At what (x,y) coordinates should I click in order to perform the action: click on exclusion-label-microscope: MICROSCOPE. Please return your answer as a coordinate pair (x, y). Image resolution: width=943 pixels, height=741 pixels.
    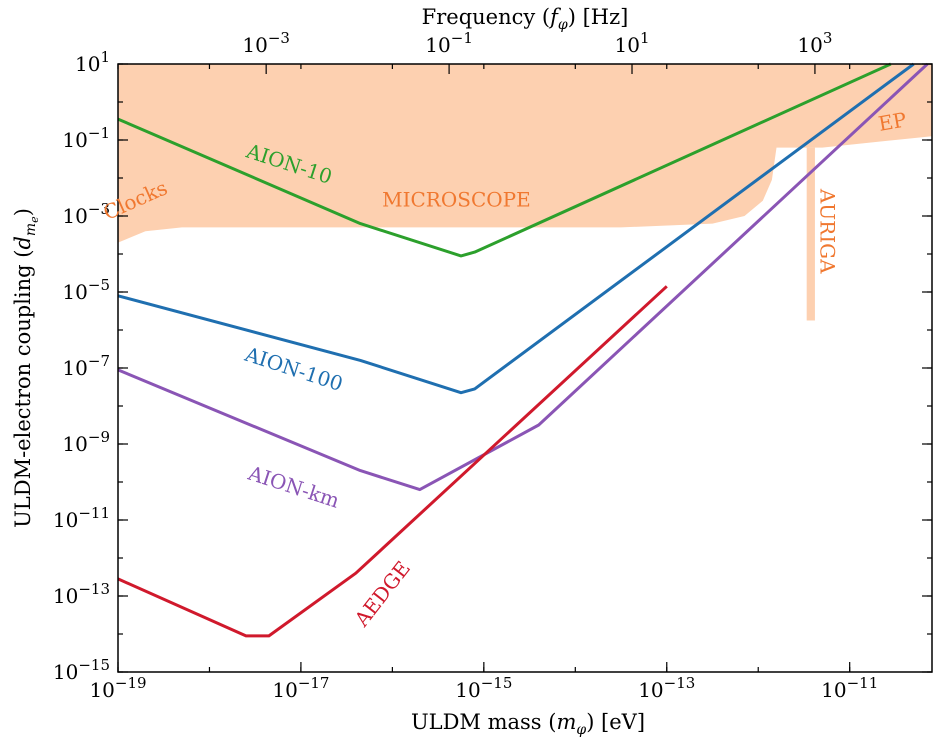
    Looking at the image, I should click on (456, 200).